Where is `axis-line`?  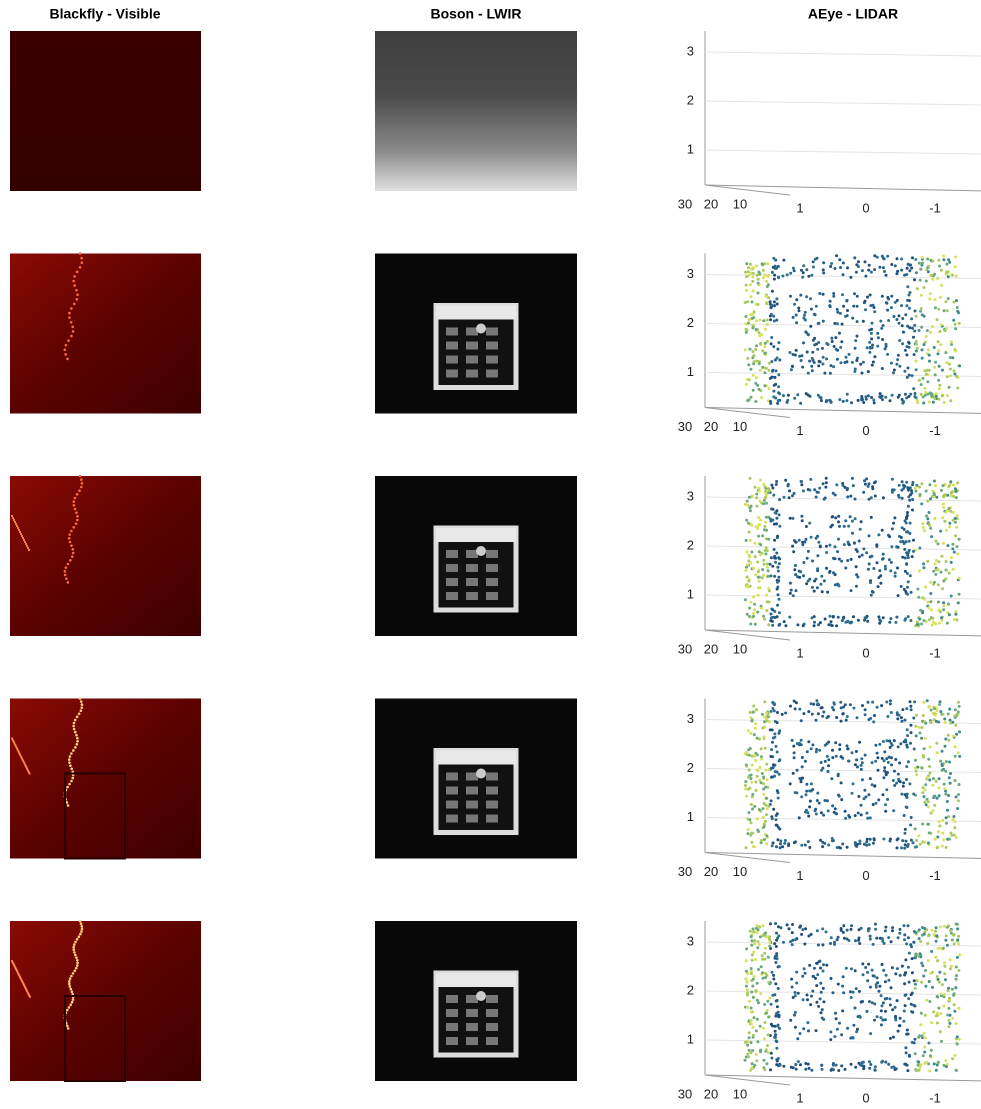
axis-line is located at coordinates (842, 188).